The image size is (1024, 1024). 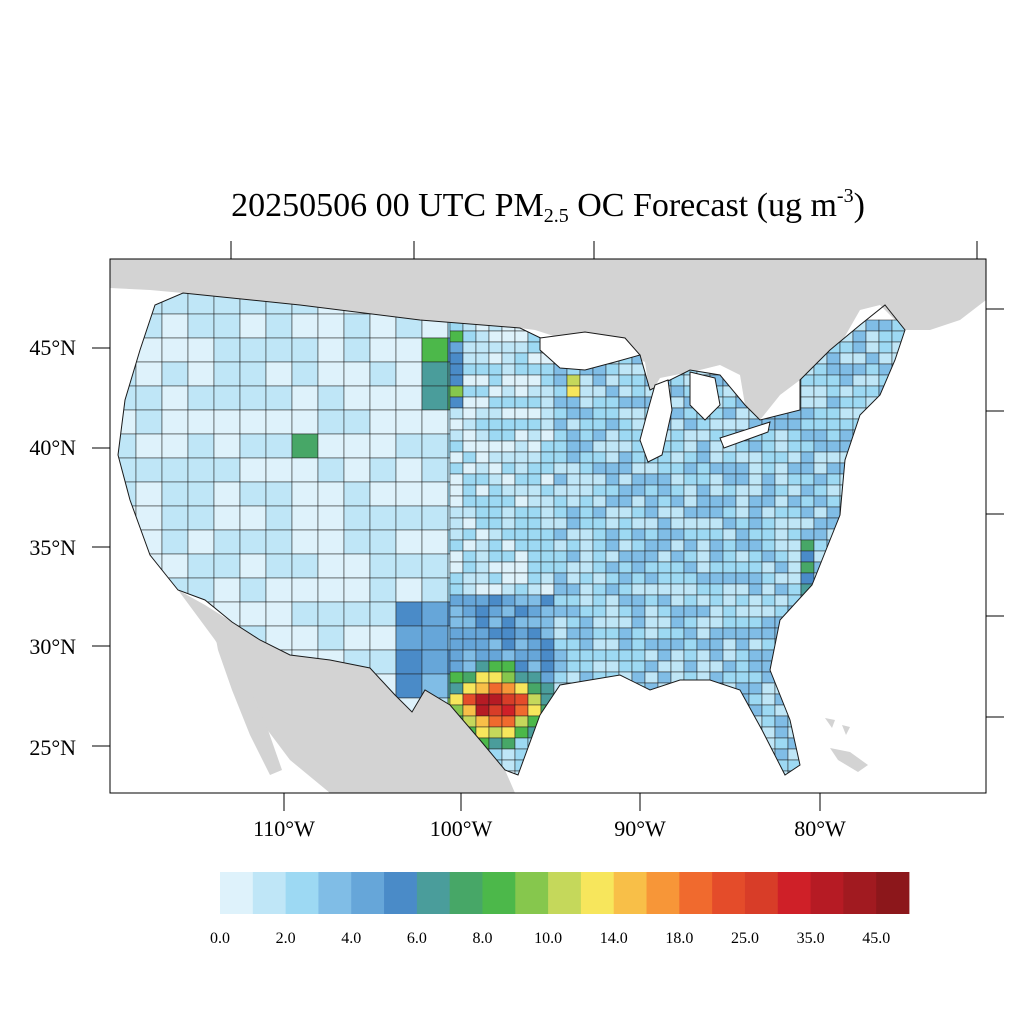 I want to click on lake-erie, so click(x=745, y=435).